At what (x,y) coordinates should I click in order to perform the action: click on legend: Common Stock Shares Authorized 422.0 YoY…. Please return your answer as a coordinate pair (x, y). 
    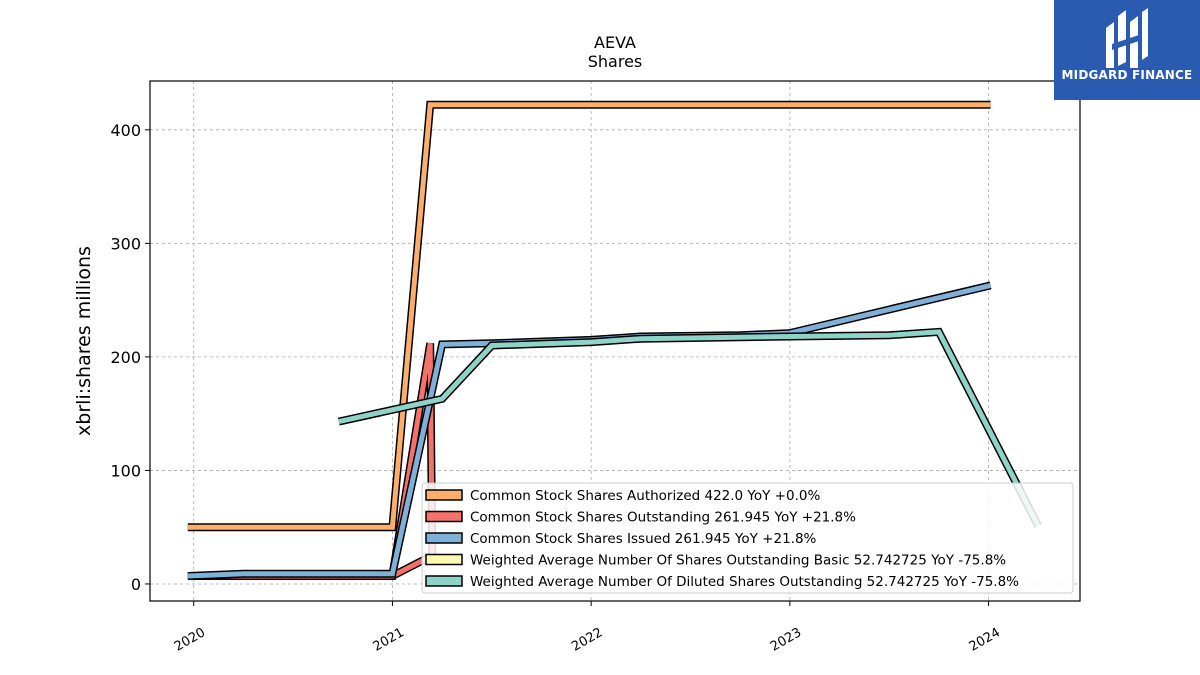
    Looking at the image, I should click on (747, 538).